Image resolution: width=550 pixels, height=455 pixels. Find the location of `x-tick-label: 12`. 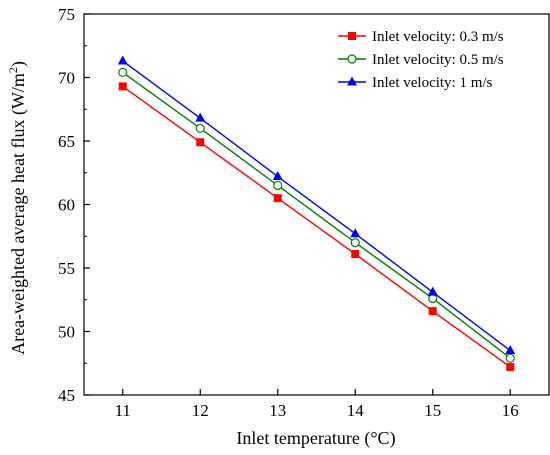

x-tick-label: 12 is located at coordinates (200, 410).